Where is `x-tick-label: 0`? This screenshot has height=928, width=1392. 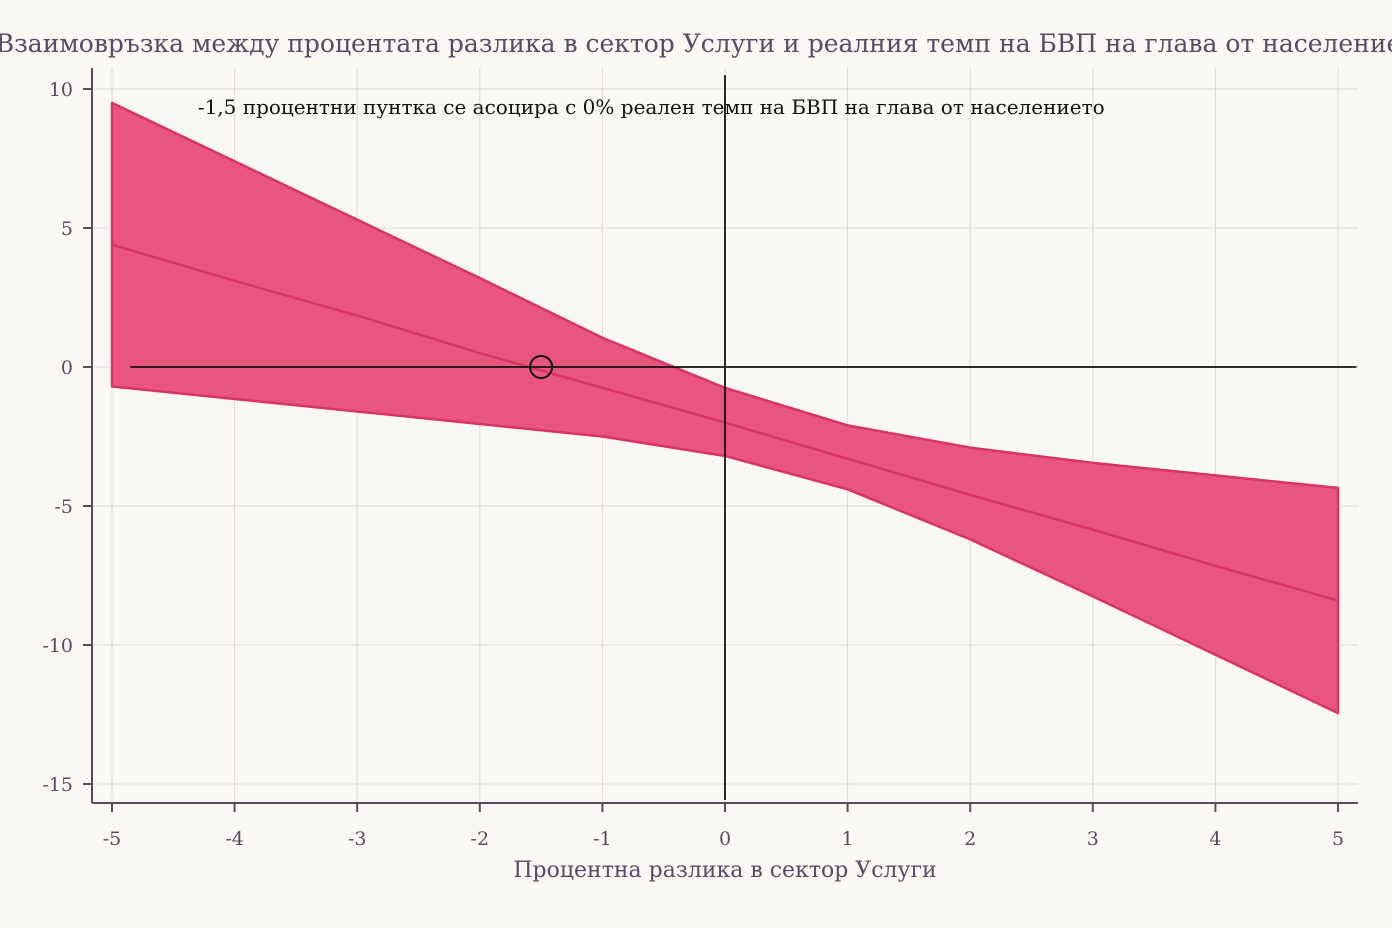
x-tick-label: 0 is located at coordinates (725, 839).